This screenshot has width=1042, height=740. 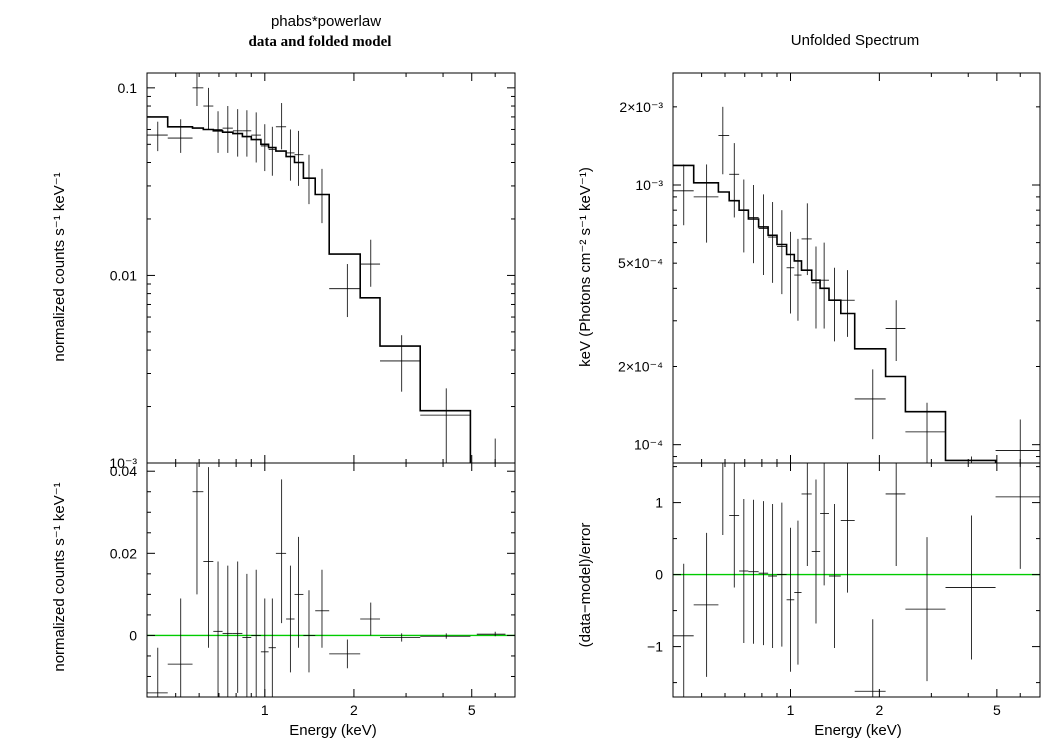 I want to click on left-bottom-frame, so click(x=331, y=580).